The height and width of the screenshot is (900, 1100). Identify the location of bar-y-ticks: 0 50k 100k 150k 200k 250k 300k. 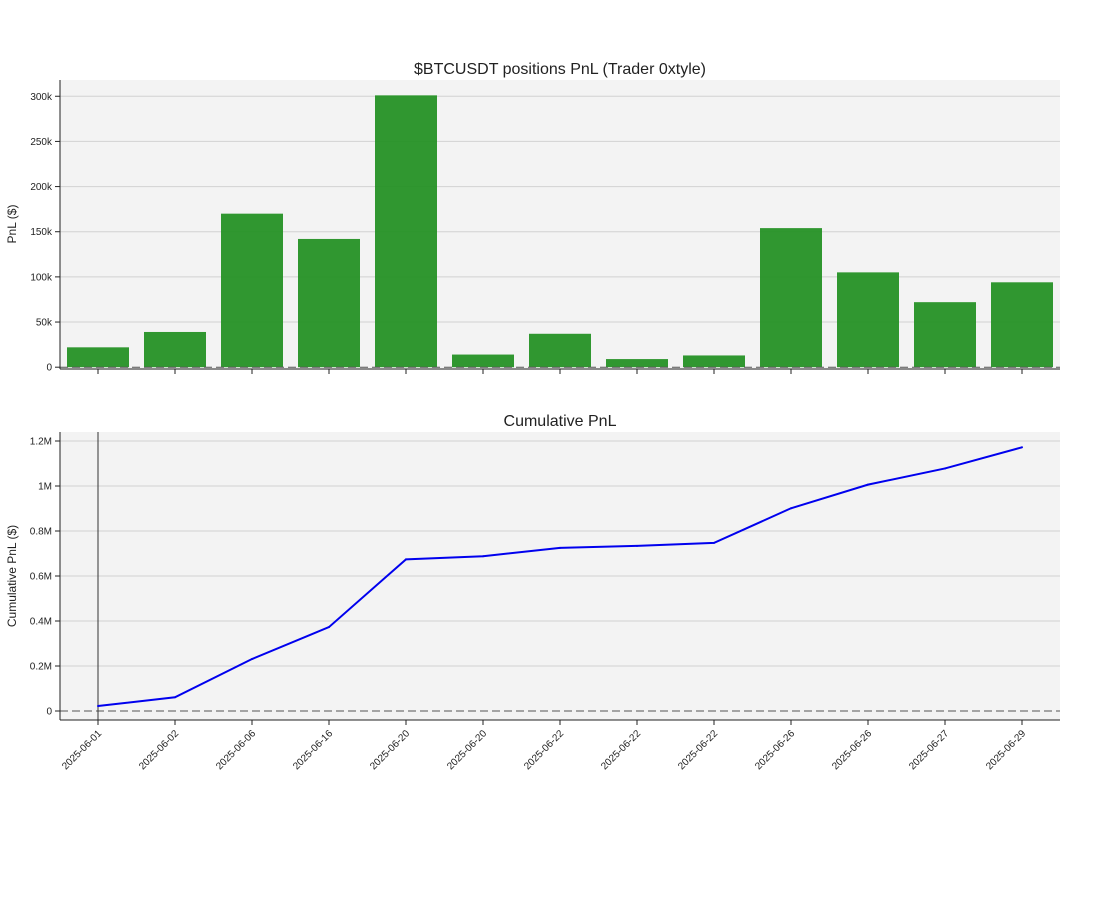
(45, 233).